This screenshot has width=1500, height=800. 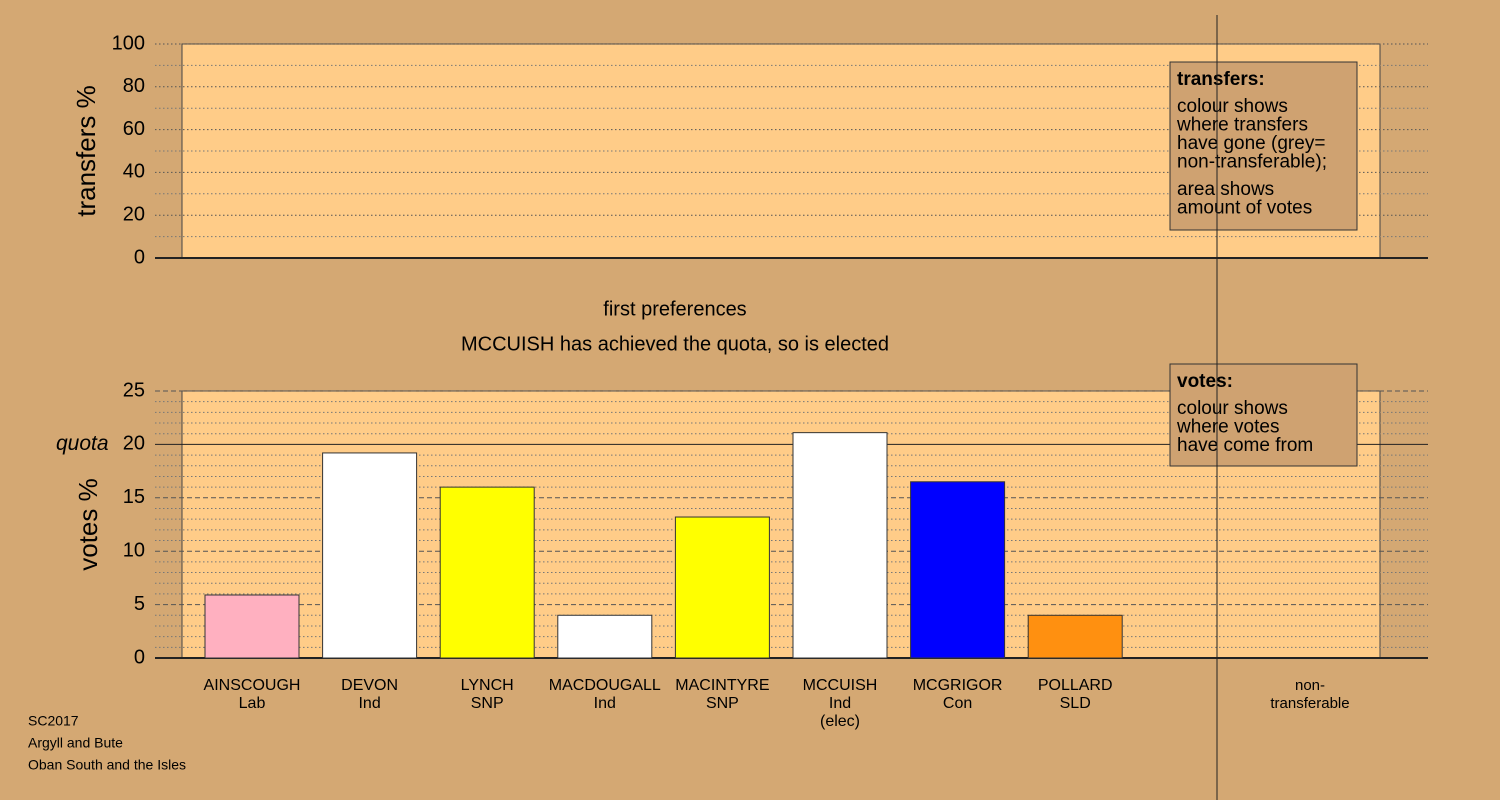 I want to click on footer-text: Argyll and Bute, so click(x=75, y=743).